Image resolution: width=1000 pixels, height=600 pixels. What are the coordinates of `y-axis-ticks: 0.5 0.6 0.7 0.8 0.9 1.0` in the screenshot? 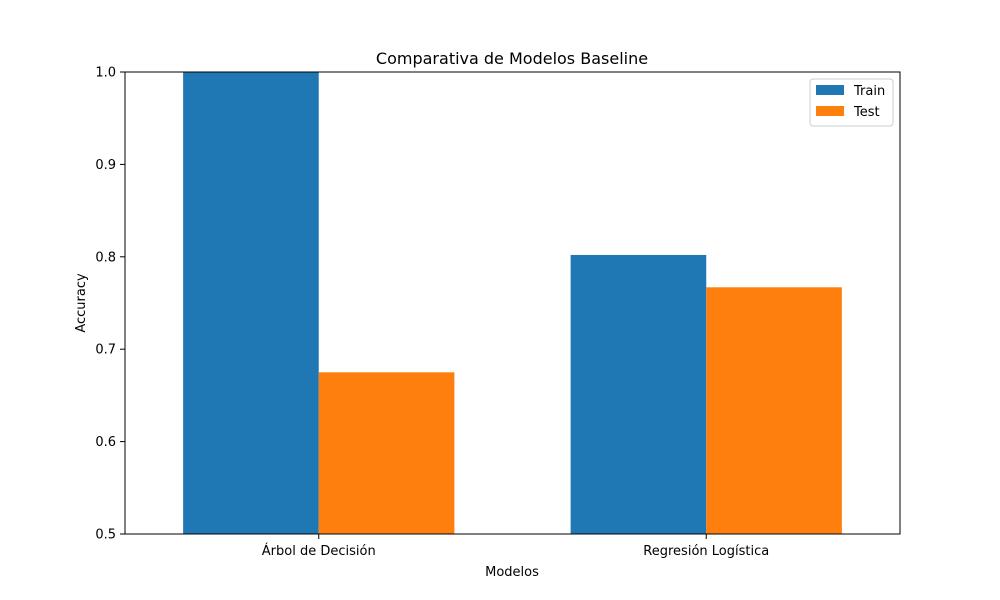 It's located at (110, 304).